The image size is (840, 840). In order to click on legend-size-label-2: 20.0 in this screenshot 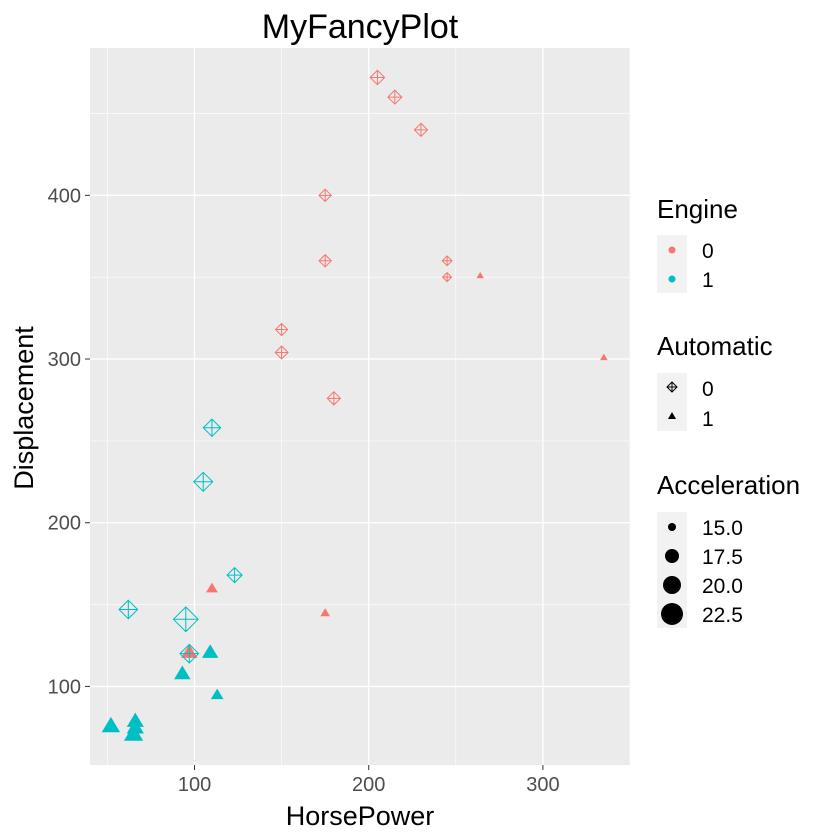, I will do `click(722, 586)`.